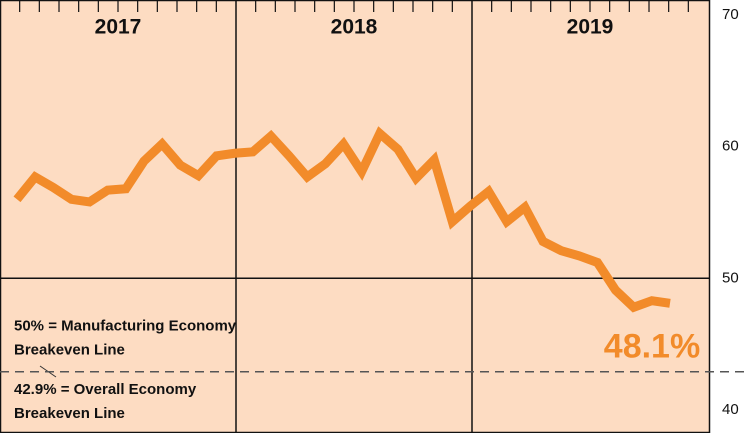  What do you see at coordinates (730, 409) in the screenshot?
I see `y-tick-label: 40` at bounding box center [730, 409].